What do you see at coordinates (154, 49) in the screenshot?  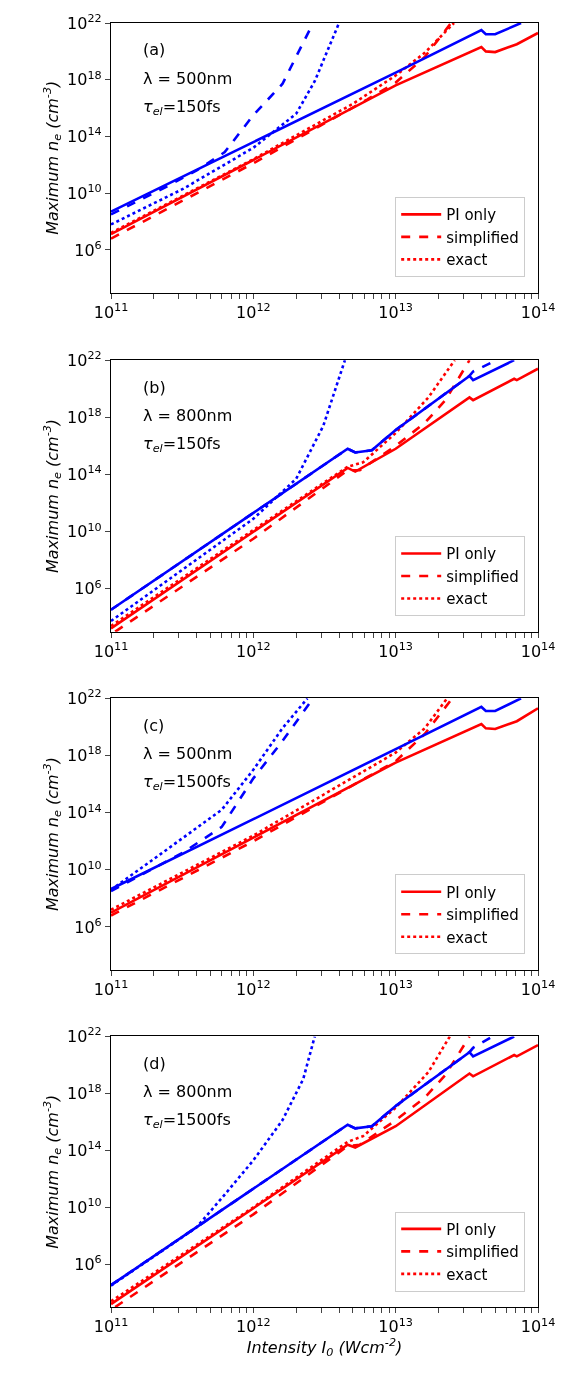 I see `annotation: (a)` at bounding box center [154, 49].